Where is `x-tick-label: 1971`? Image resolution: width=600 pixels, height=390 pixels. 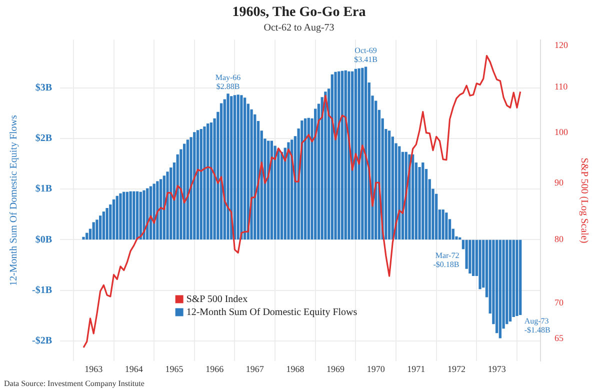
x-tick-label: 1971 is located at coordinates (416, 369).